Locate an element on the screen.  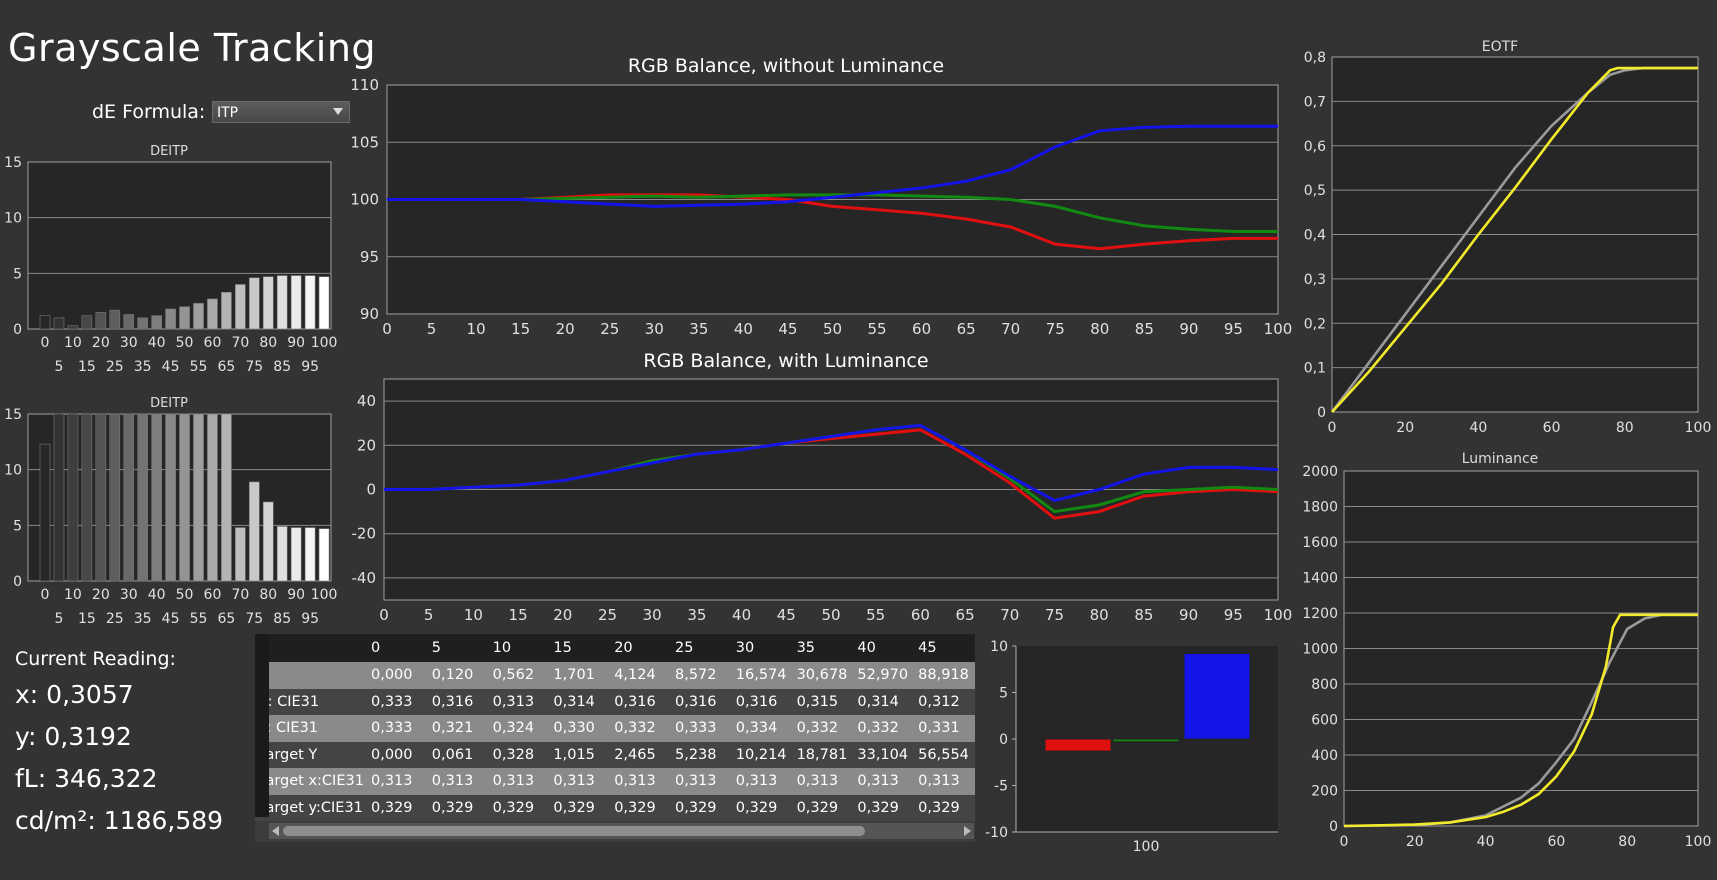
table-cell: 1,701 is located at coordinates (580, 675).